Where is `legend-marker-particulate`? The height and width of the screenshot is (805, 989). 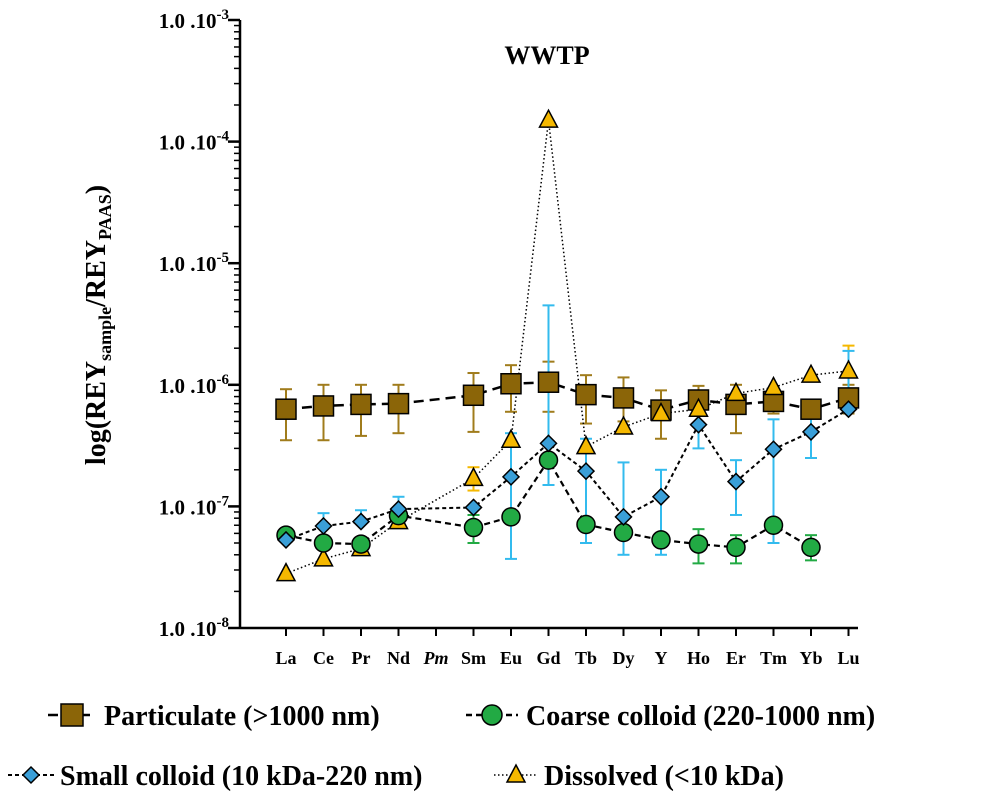
legend-marker-particulate is located at coordinates (72, 715).